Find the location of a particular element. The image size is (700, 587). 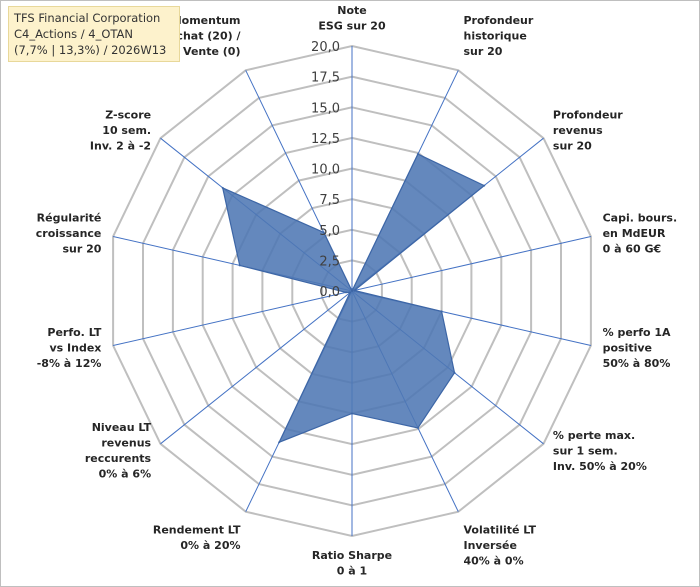

axis-label-line: % perfo 1A is located at coordinates (637, 332).